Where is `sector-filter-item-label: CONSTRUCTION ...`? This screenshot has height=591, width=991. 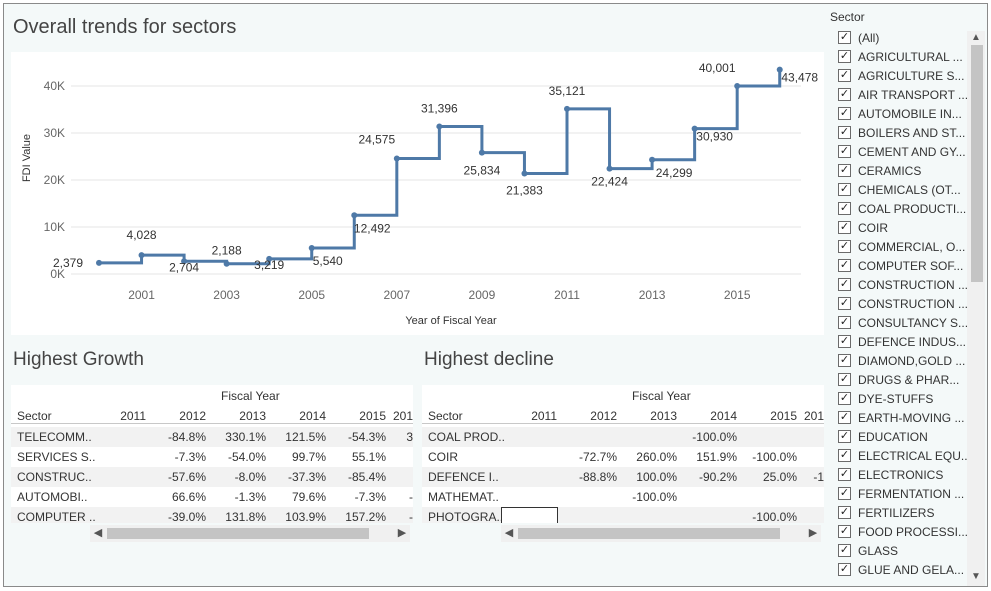
sector-filter-item-label: CONSTRUCTION ... is located at coordinates (912, 285).